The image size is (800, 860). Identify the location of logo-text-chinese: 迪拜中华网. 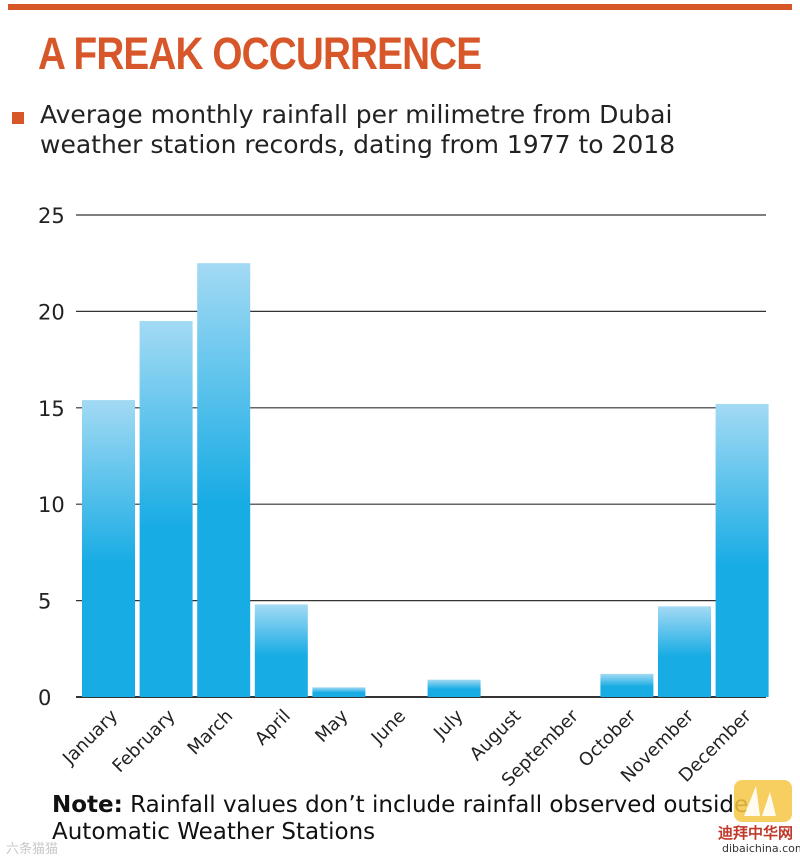
(756, 833).